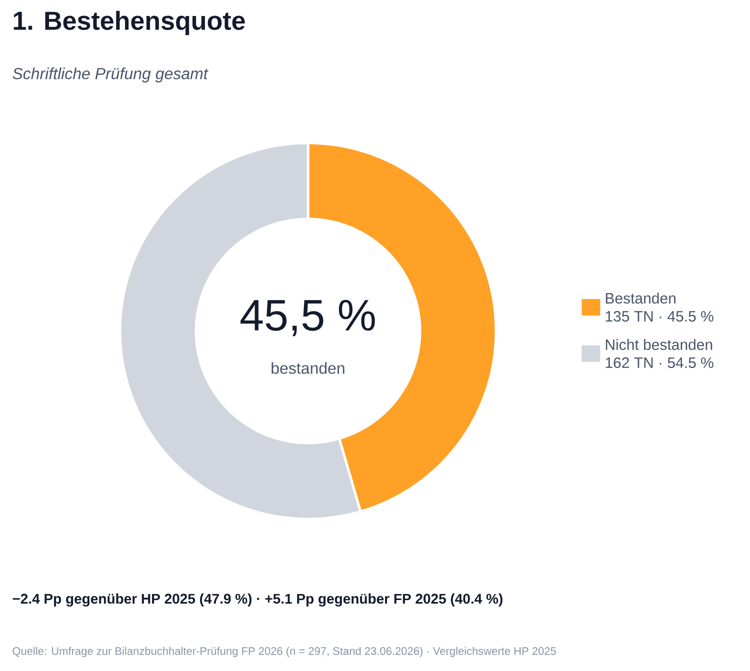 This screenshot has width=750, height=671. What do you see at coordinates (308, 368) in the screenshot?
I see `text: bestanden` at bounding box center [308, 368].